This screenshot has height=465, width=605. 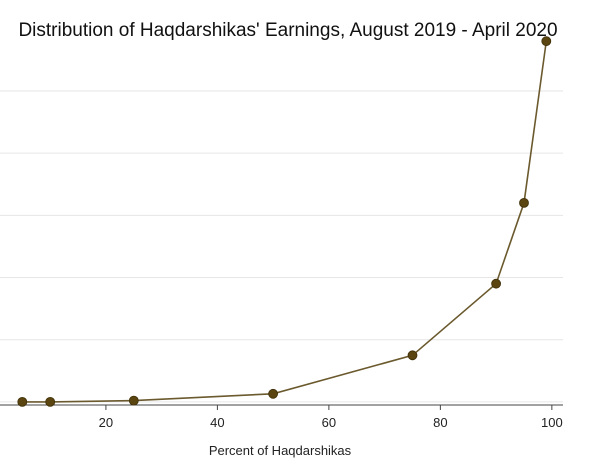 I want to click on x-tick-label: 60, so click(x=329, y=422).